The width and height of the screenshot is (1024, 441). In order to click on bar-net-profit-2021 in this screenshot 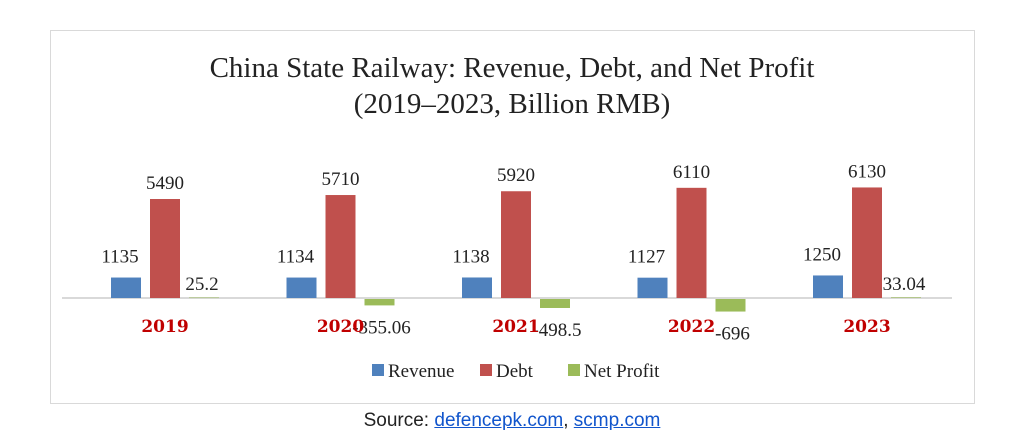, I will do `click(555, 303)`.